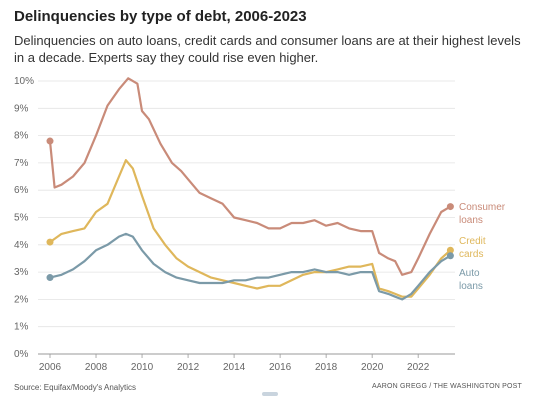  What do you see at coordinates (50, 141) in the screenshot?
I see `consumer-loans-start-dot` at bounding box center [50, 141].